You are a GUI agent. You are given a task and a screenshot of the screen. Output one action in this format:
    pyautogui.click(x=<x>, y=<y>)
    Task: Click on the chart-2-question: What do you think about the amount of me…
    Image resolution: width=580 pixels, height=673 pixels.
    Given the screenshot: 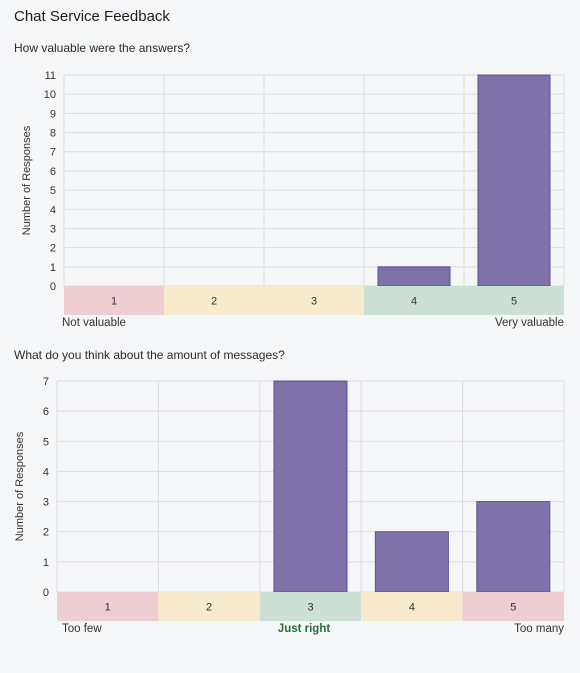 What is the action you would take?
    pyautogui.click(x=149, y=355)
    